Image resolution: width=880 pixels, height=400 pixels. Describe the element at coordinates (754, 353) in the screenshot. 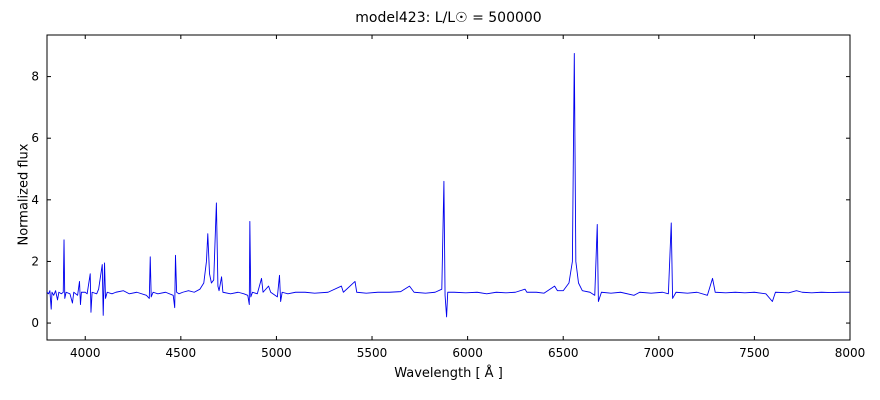

I see `x-tick-label: 7500` at that location.